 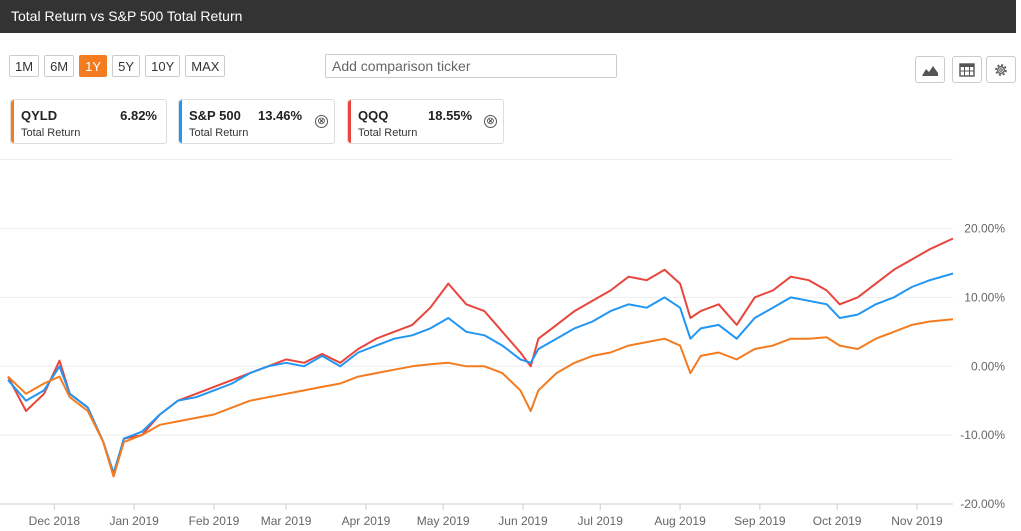 I want to click on range-button-1y: 1Y, so click(x=93, y=66).